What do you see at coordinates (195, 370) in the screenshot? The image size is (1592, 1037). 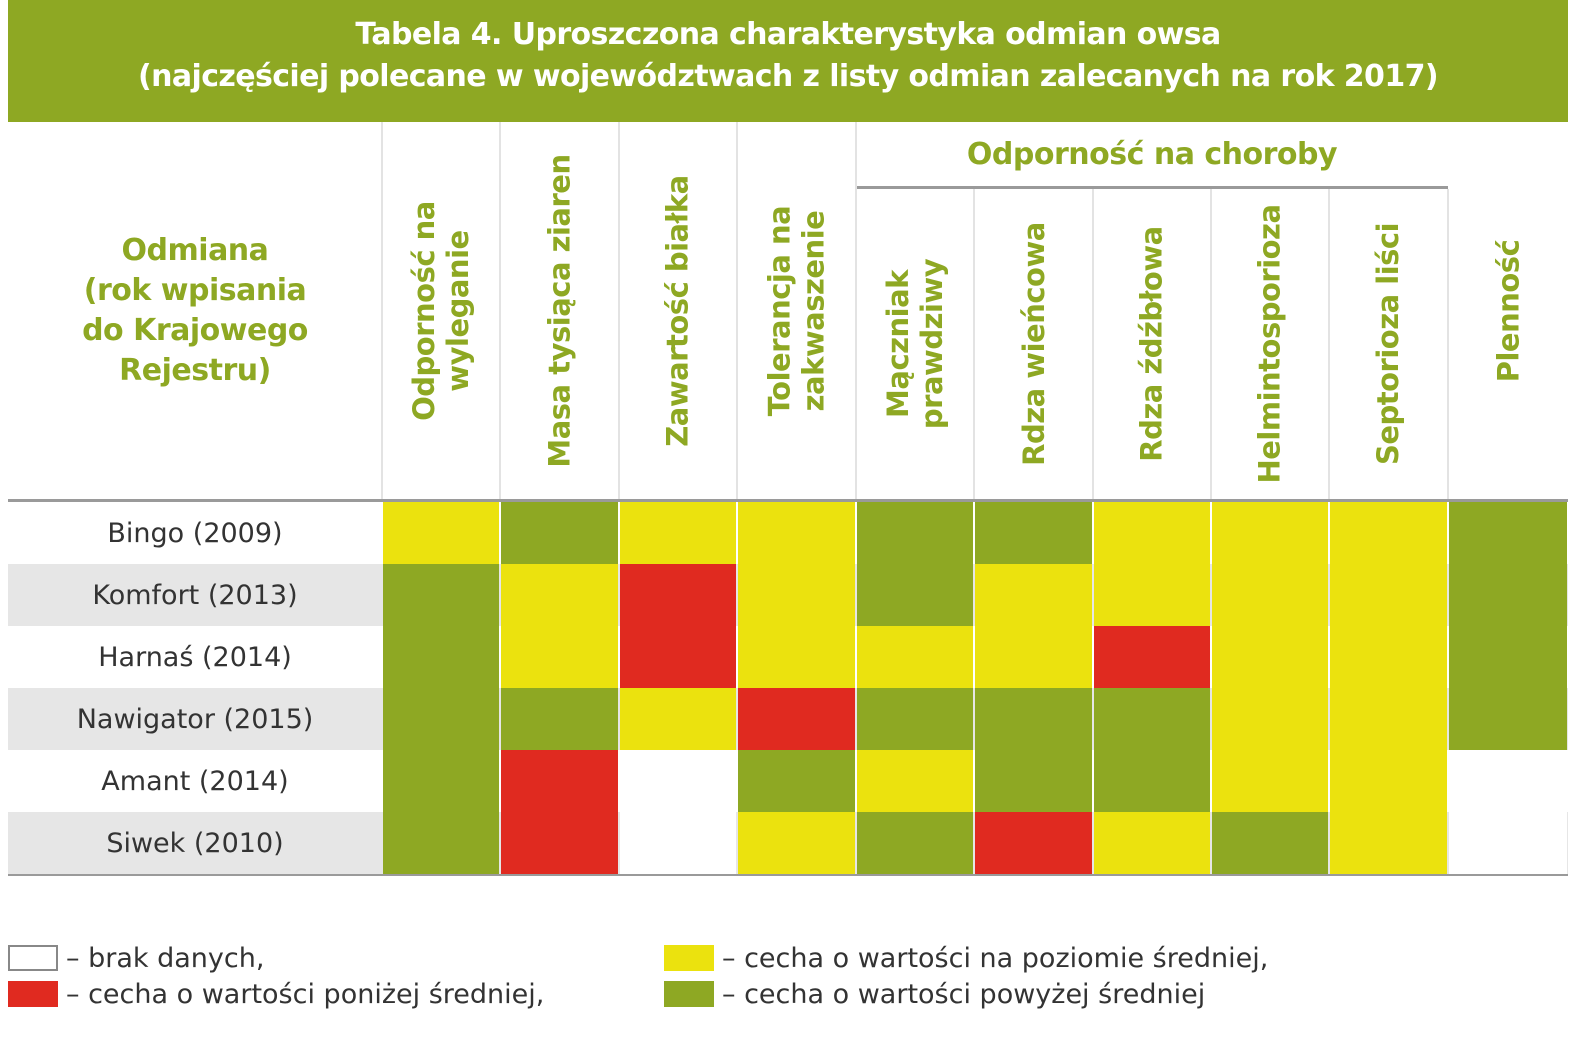 I see `variety-header-line: Rejestru)` at bounding box center [195, 370].